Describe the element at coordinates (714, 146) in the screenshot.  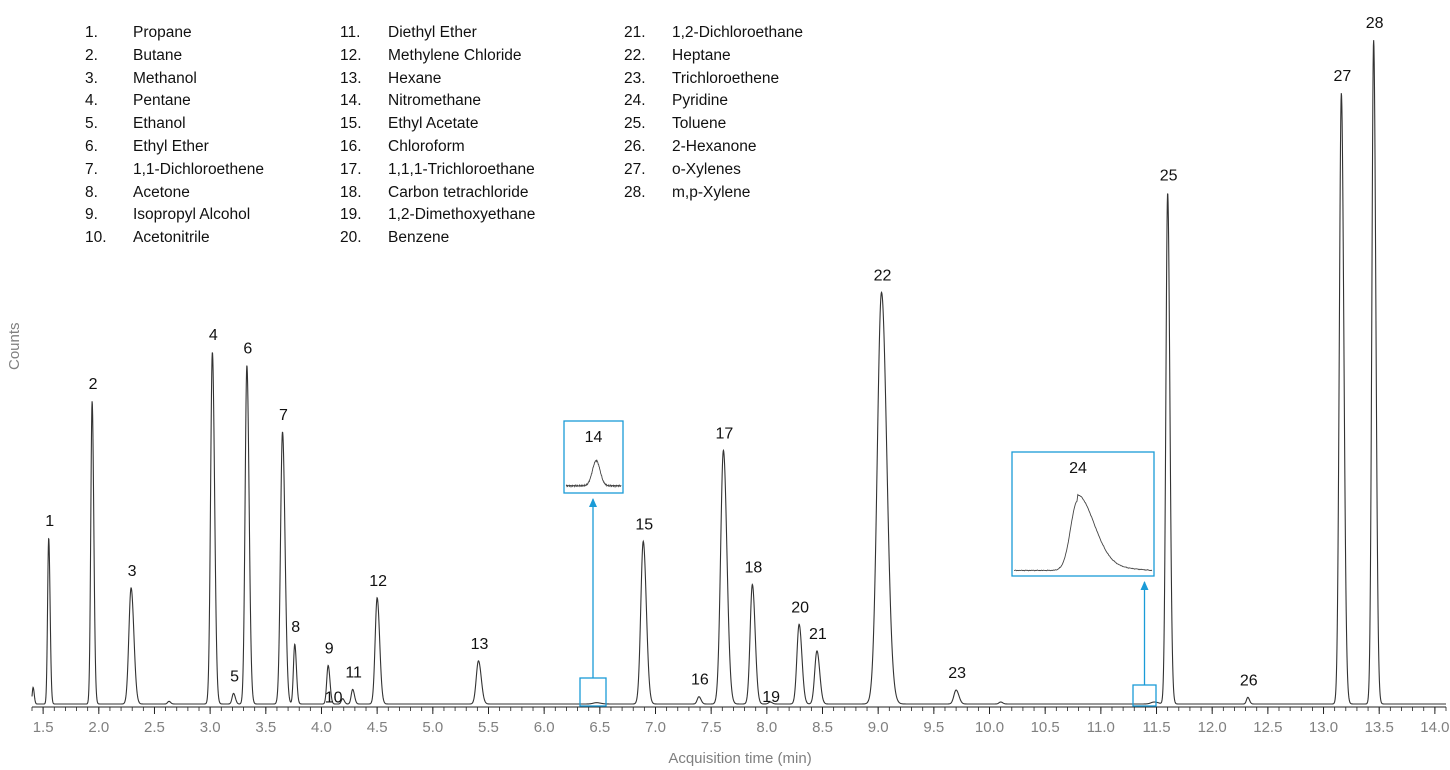
I see `legend-compound-name: 2-Hexanone` at that location.